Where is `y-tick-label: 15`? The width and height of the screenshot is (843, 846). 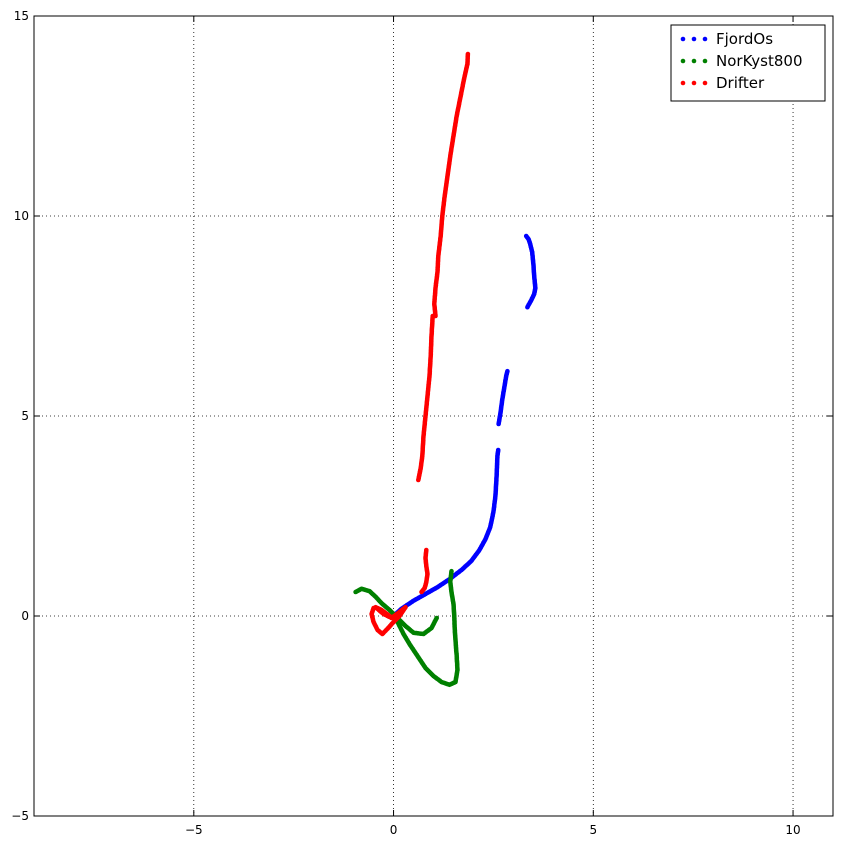
y-tick-label: 15 is located at coordinates (21, 16).